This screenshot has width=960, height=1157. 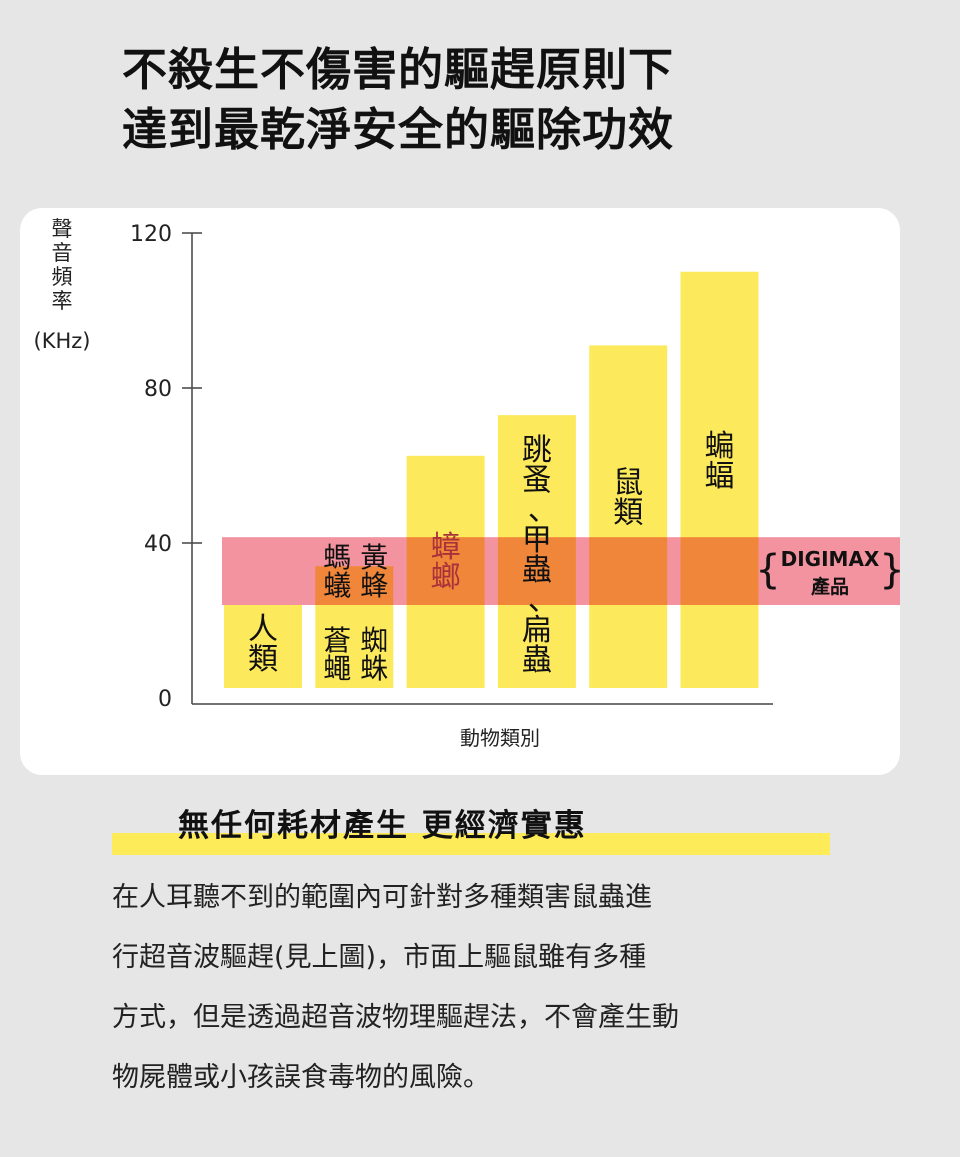 What do you see at coordinates (62, 277) in the screenshot?
I see `y-axis-label: 頻` at bounding box center [62, 277].